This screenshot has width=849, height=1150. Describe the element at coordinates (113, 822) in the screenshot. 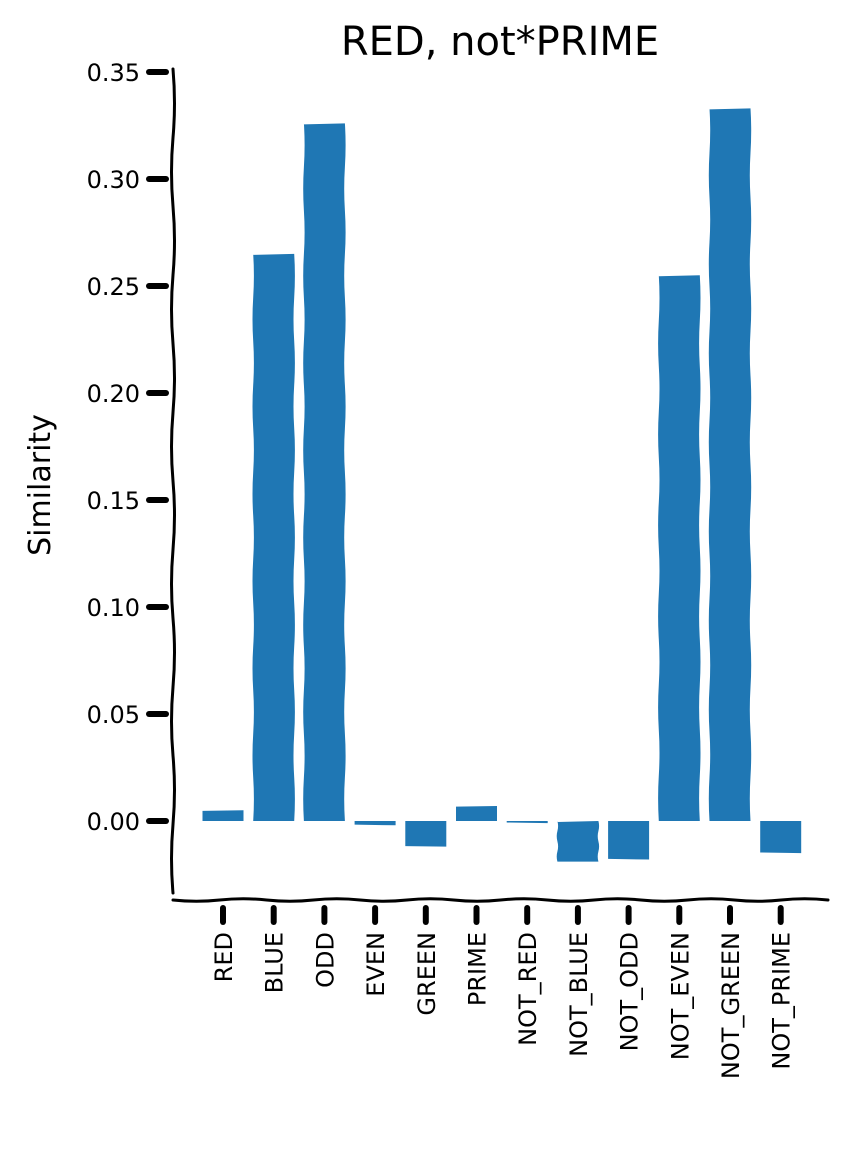

I see `y-tick-label: 0.00` at that location.